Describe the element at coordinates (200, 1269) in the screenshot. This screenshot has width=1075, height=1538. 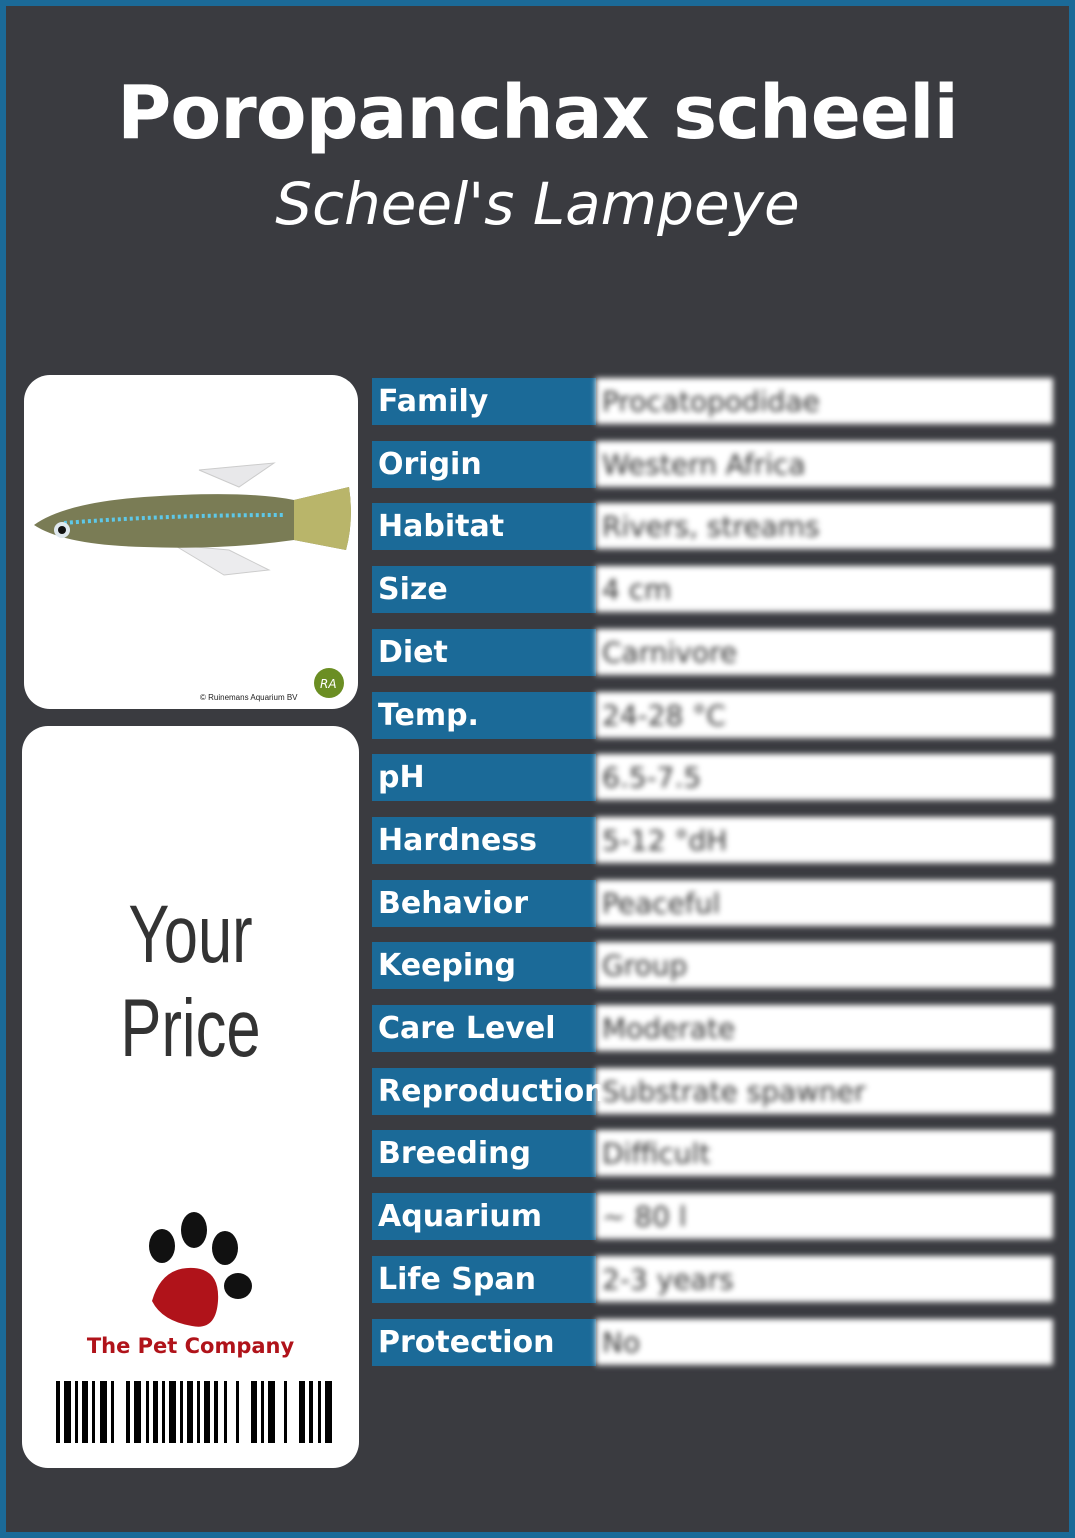
I see `paw-logo-icon` at that location.